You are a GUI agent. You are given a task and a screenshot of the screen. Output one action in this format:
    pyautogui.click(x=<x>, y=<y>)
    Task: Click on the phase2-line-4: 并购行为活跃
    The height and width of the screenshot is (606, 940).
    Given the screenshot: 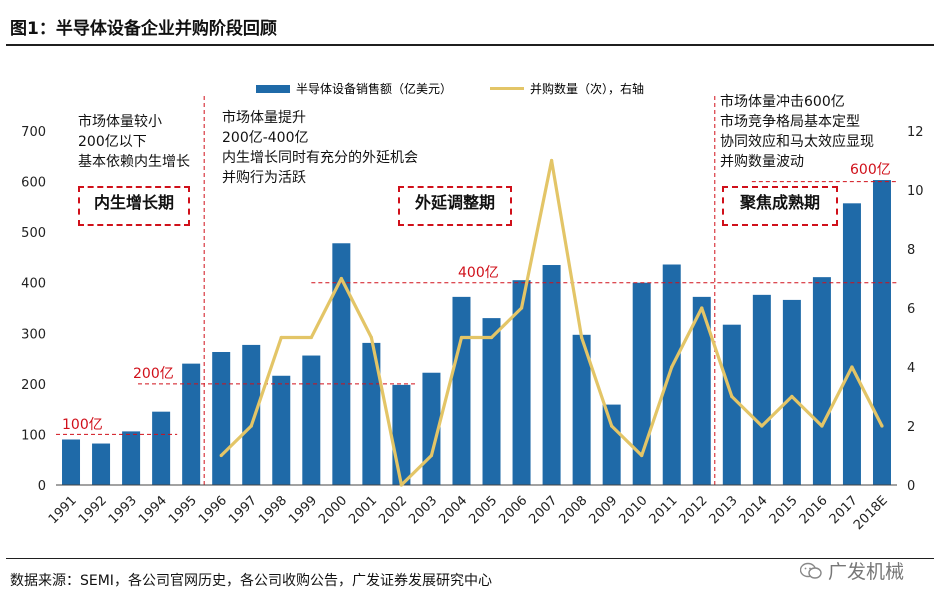 What is the action you would take?
    pyautogui.click(x=264, y=178)
    